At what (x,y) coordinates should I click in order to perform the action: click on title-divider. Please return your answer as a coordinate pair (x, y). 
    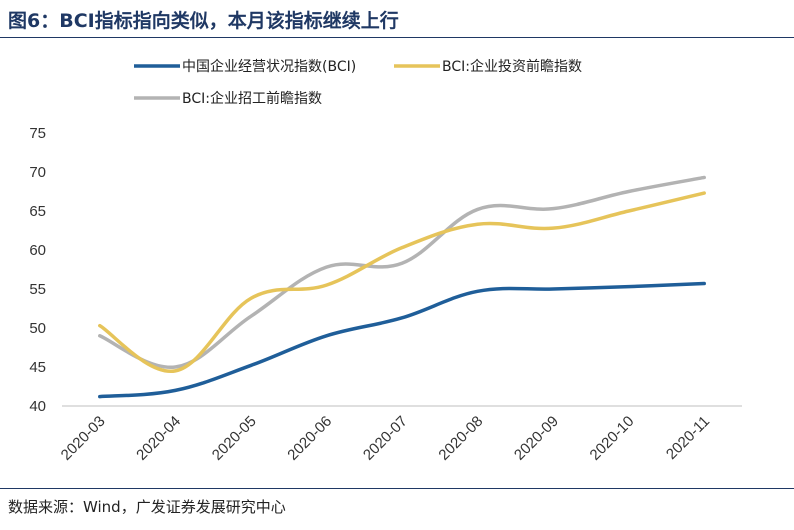
    Looking at the image, I should click on (397, 37).